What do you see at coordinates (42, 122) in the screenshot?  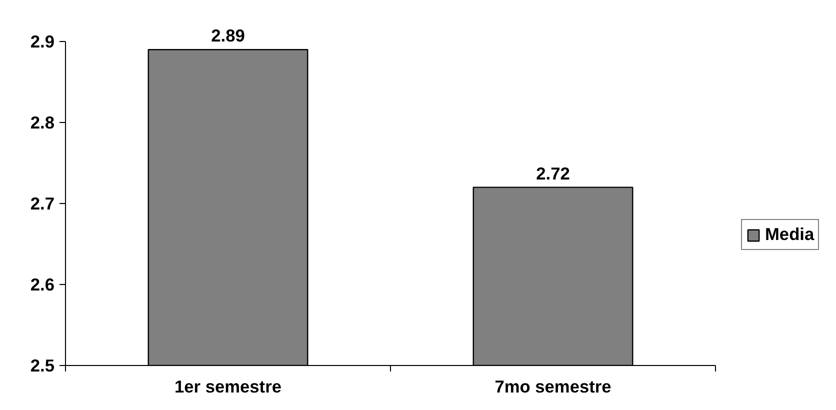 I see `y-tick-label: 2.8` at bounding box center [42, 122].